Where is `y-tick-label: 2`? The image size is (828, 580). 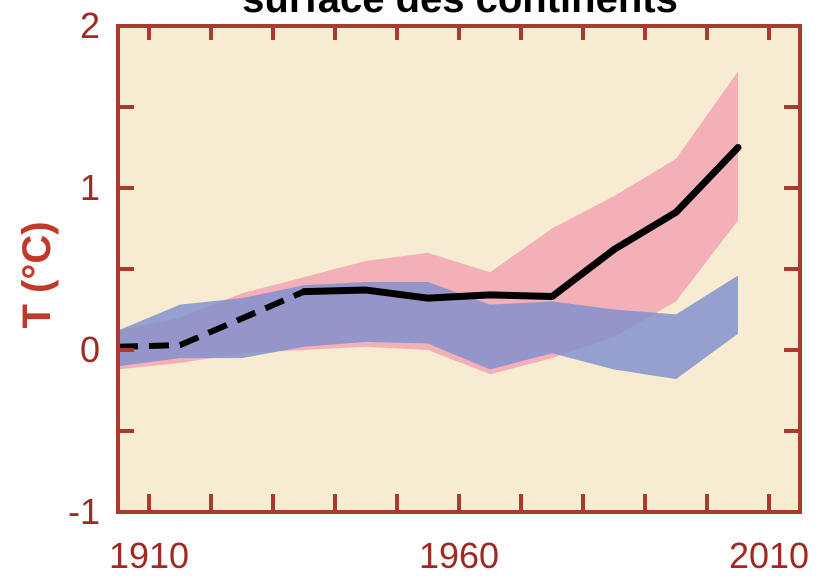 y-tick-label: 2 is located at coordinates (90, 25).